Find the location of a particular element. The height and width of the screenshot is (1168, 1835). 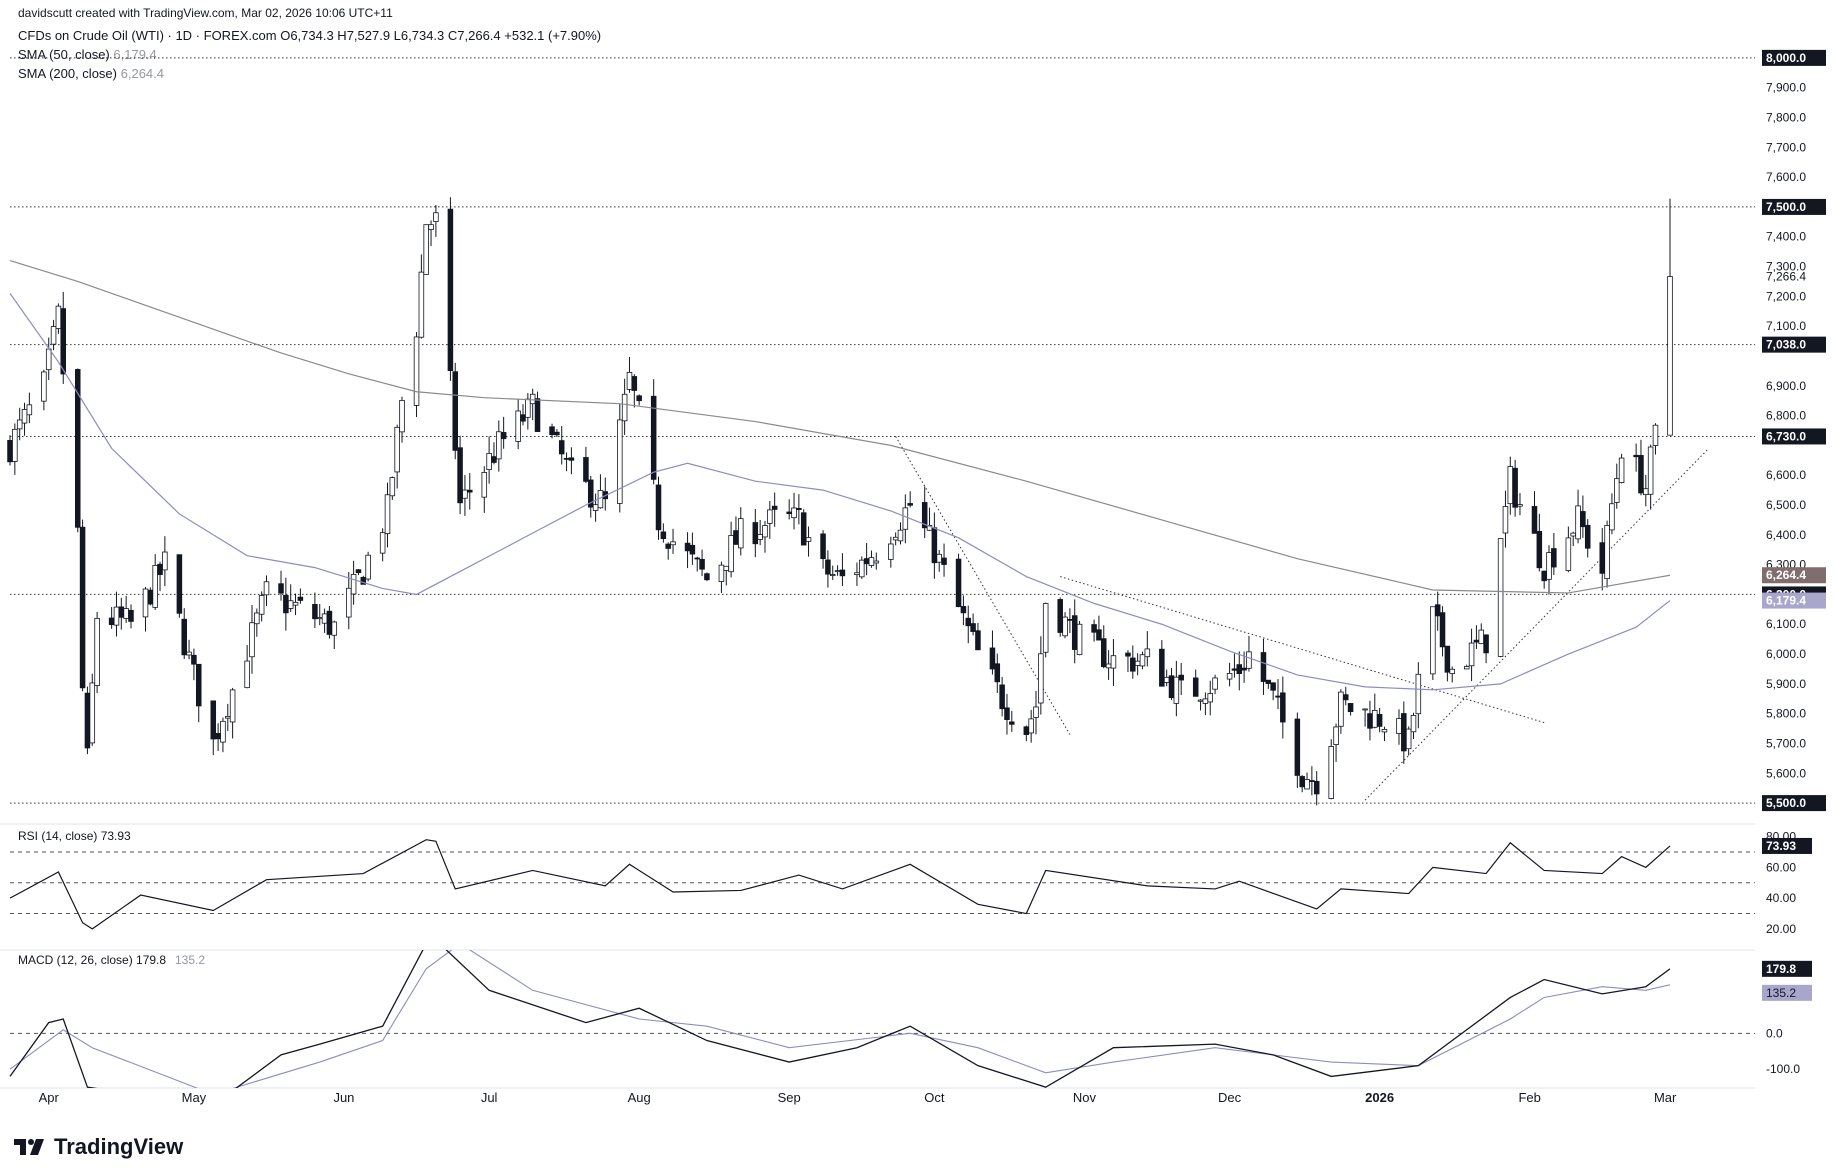

macd-line is located at coordinates (840, 1022).